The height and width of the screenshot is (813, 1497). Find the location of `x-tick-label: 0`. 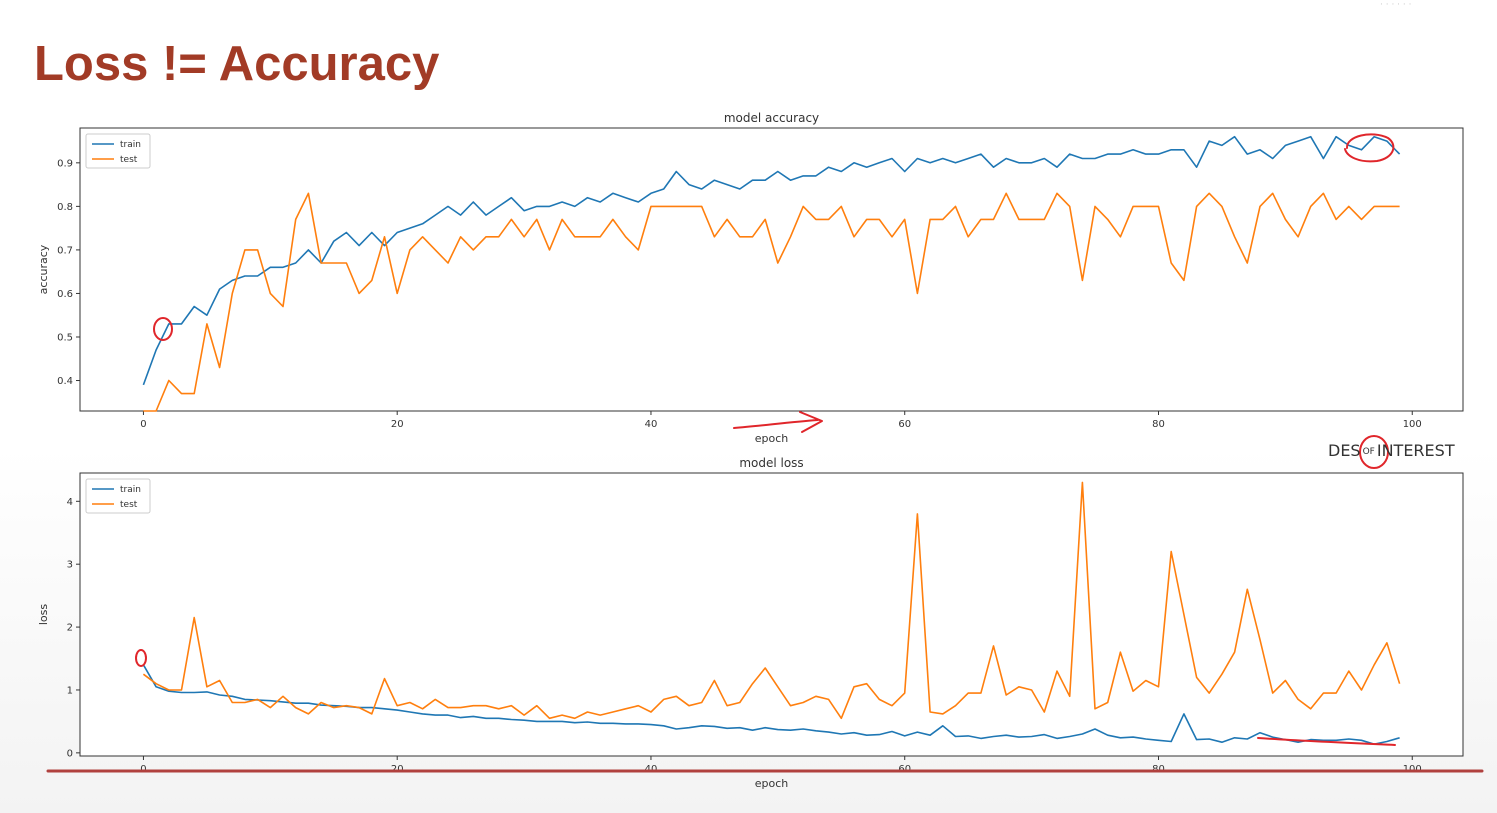

x-tick-label: 0 is located at coordinates (143, 424).